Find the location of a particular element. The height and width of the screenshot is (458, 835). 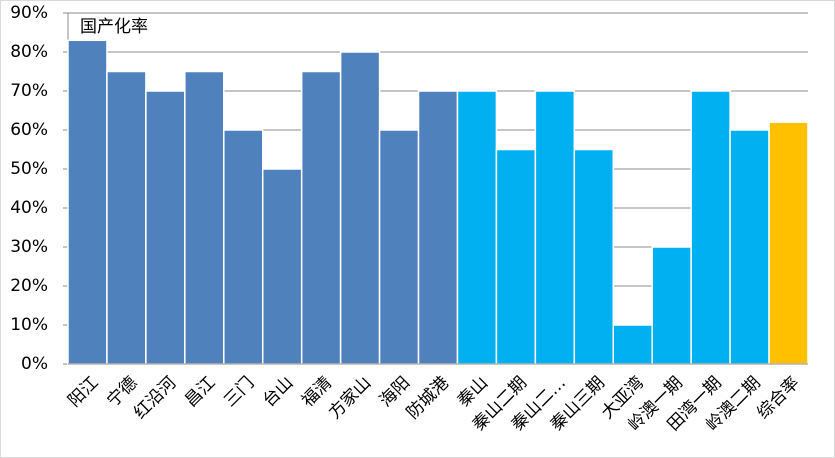

y-tick-label: 0% is located at coordinates (34, 364).